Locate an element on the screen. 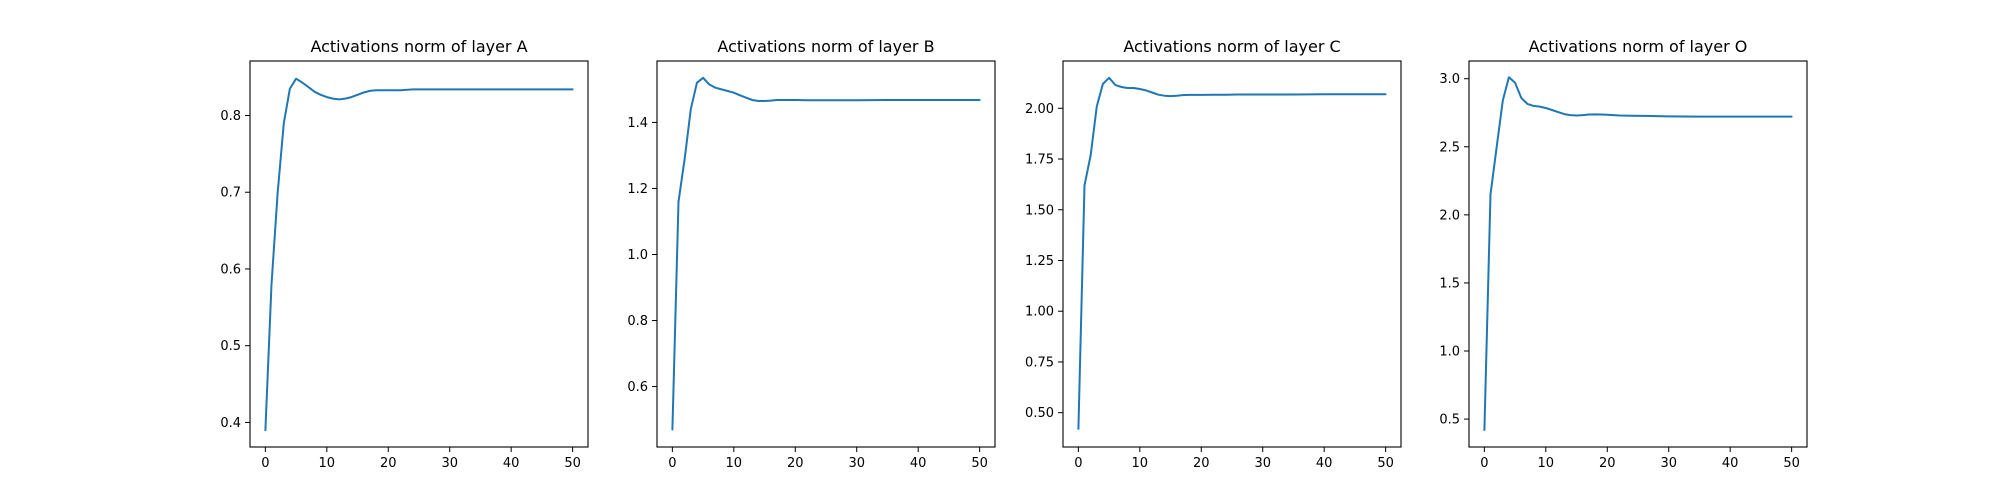 The image size is (2000, 500). series-line-layer-a is located at coordinates (419, 254).